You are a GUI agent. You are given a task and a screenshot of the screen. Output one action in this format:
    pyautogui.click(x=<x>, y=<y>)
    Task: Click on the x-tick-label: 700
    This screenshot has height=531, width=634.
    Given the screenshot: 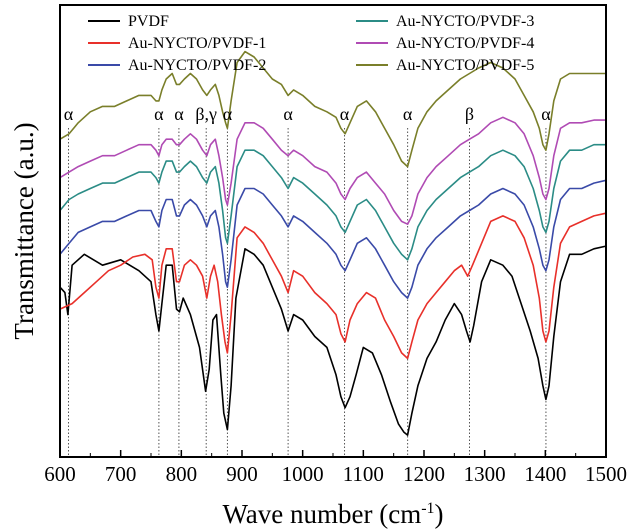 What is the action you would take?
    pyautogui.click(x=121, y=474)
    